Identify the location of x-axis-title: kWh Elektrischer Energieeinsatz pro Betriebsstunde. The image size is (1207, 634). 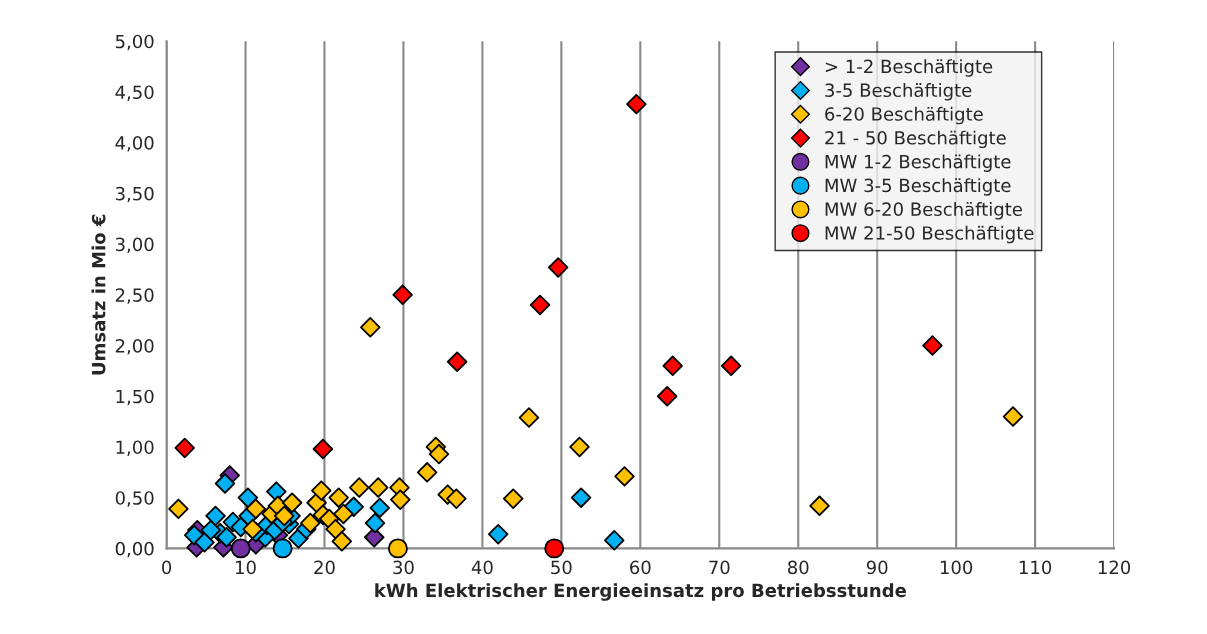
(640, 592).